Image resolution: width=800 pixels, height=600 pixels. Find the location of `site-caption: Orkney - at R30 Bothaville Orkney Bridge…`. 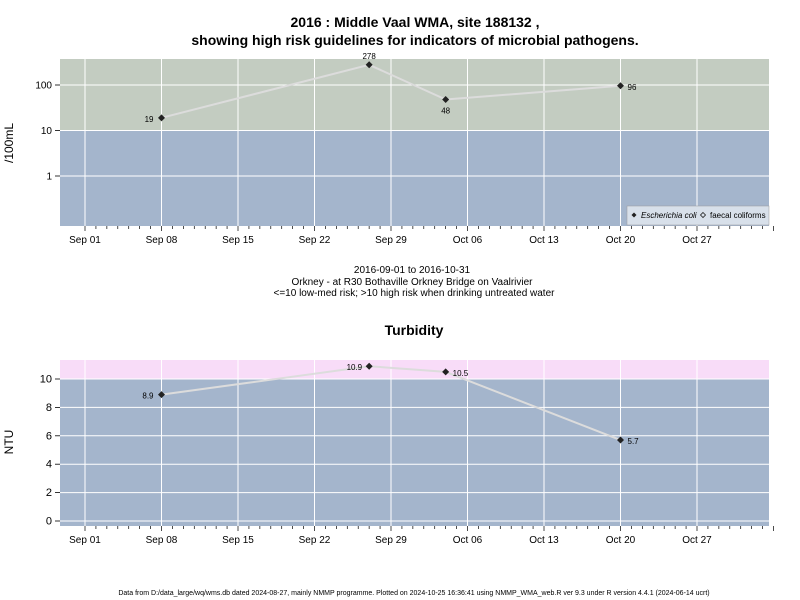

site-caption: Orkney - at R30 Bothaville Orkney Bridge… is located at coordinates (412, 282).